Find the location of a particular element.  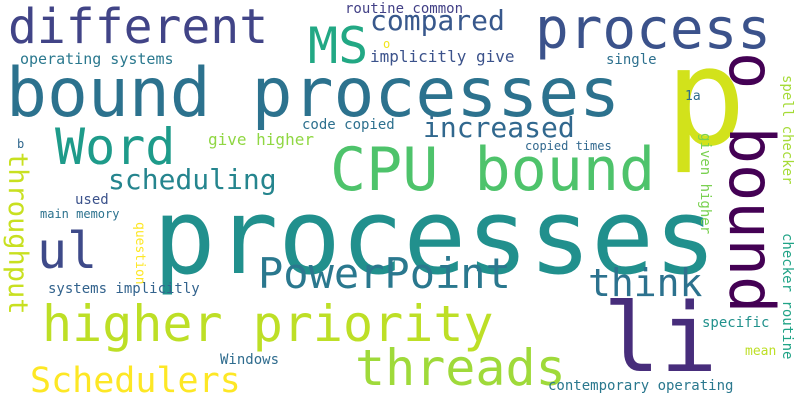

word-ul: ul is located at coordinates (67, 251).